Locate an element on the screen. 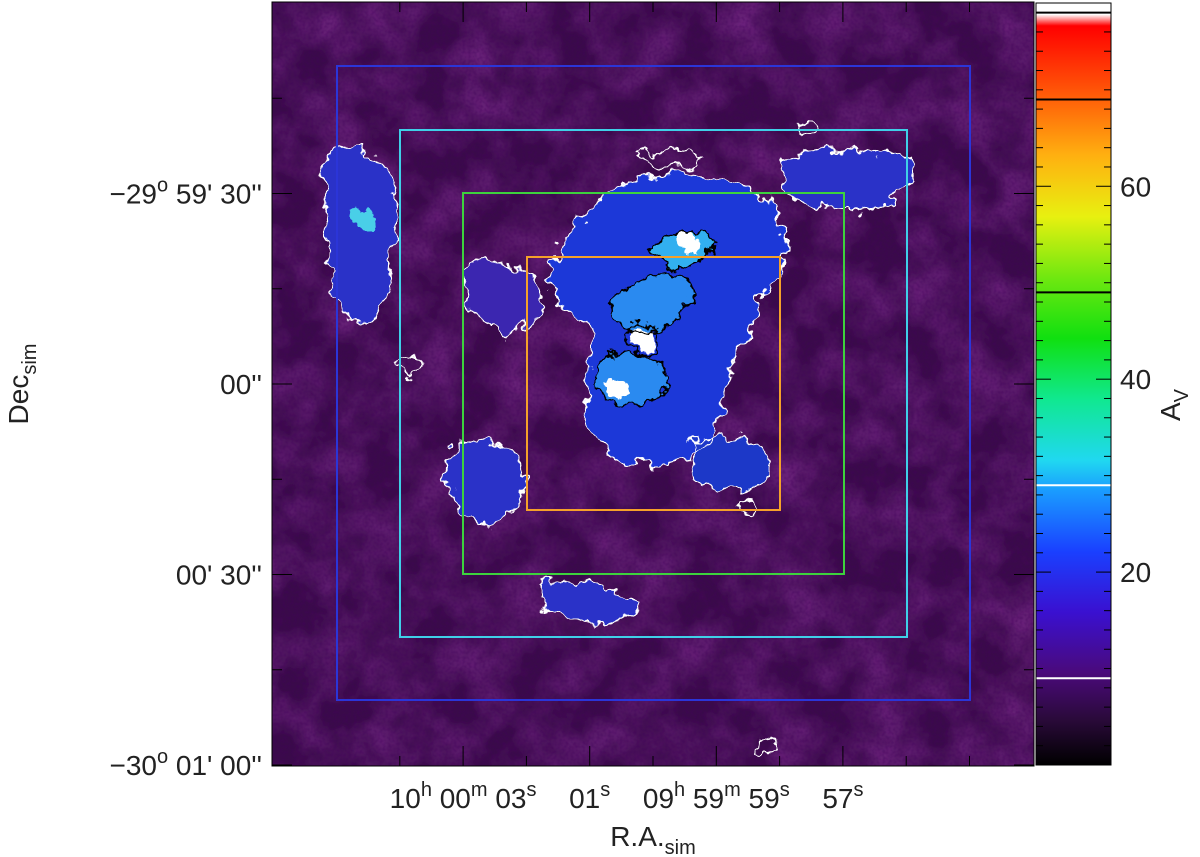 Image resolution: width=1200 pixels, height=857 pixels. x-tick-label-part: 09 is located at coordinates (658, 798).